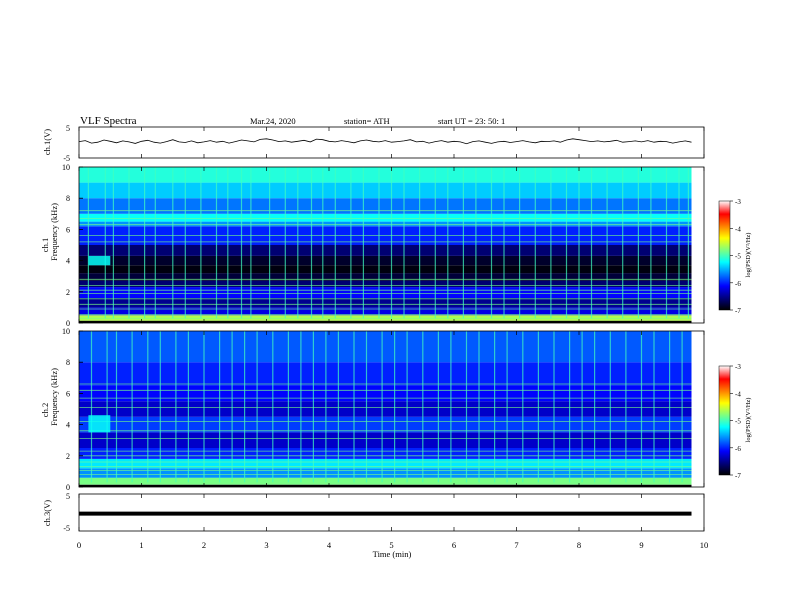 The image size is (792, 612). What do you see at coordinates (273, 121) in the screenshot?
I see `date-label: Mar.24, 2020` at bounding box center [273, 121].